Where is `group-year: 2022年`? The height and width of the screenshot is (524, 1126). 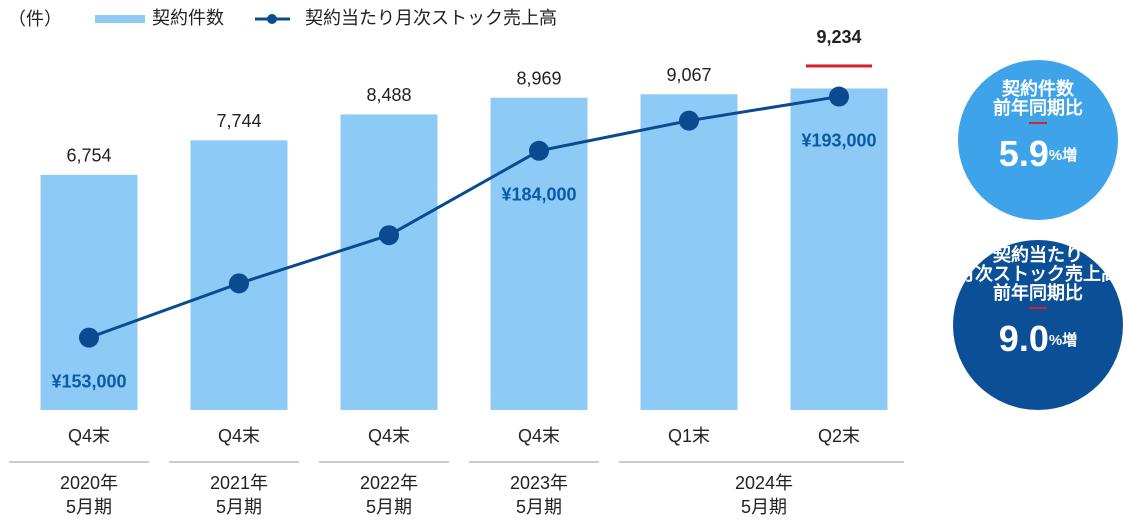 group-year: 2022年 is located at coordinates (389, 483).